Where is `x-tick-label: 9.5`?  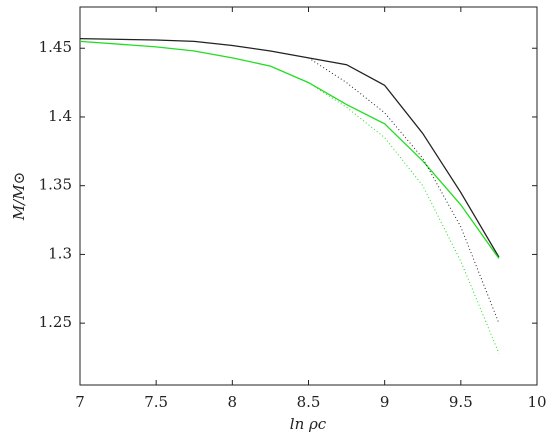 x-tick-label: 9.5 is located at coordinates (461, 402).